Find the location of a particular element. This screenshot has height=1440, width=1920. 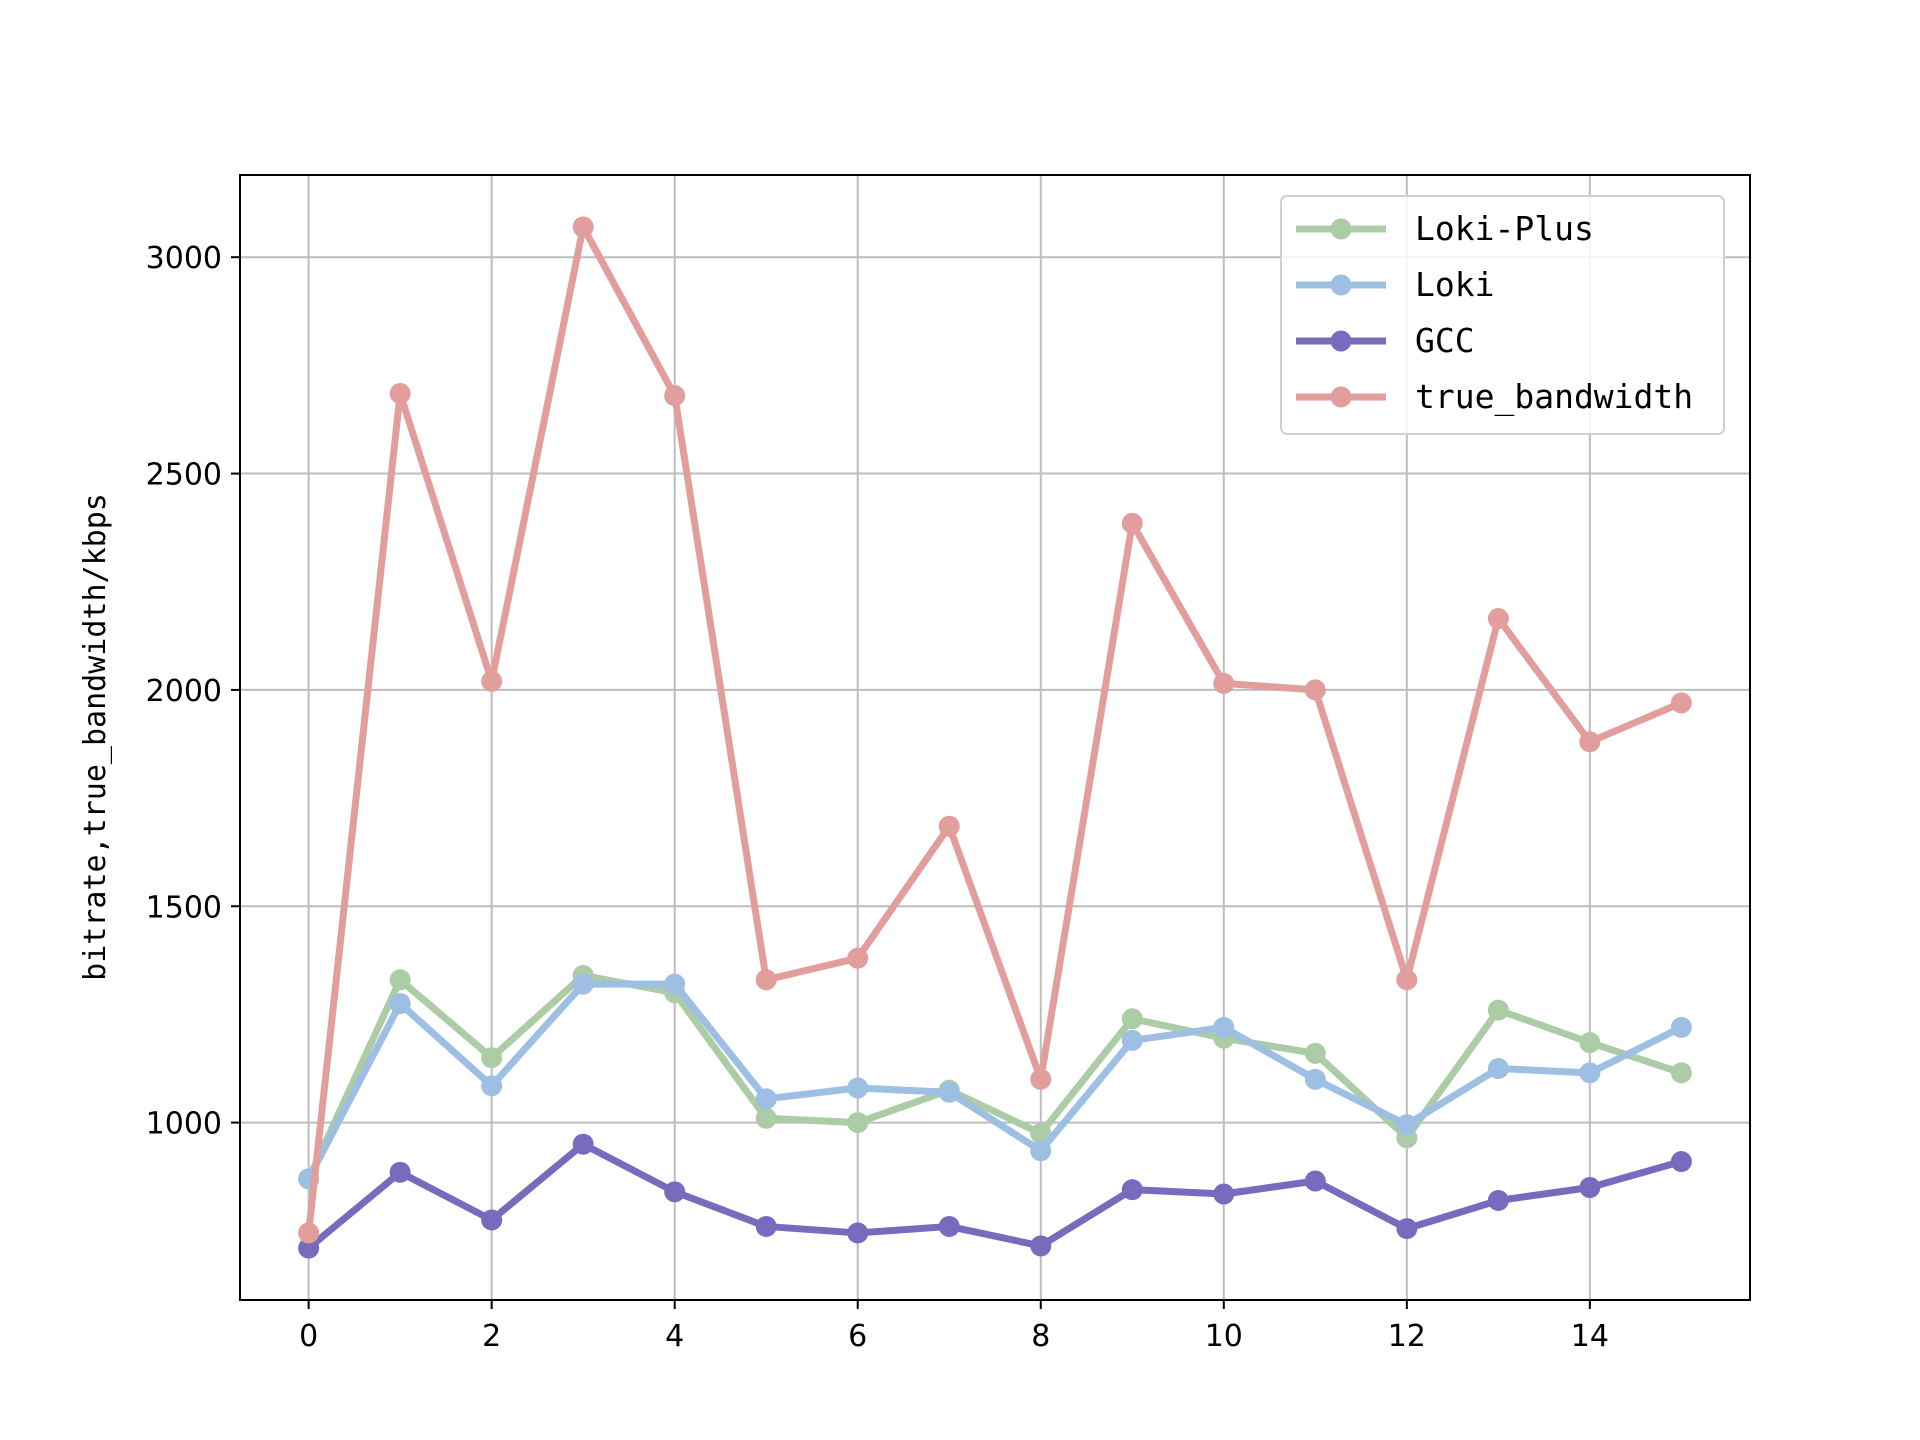

legend-label: Loki-Plus is located at coordinates (1504, 228).